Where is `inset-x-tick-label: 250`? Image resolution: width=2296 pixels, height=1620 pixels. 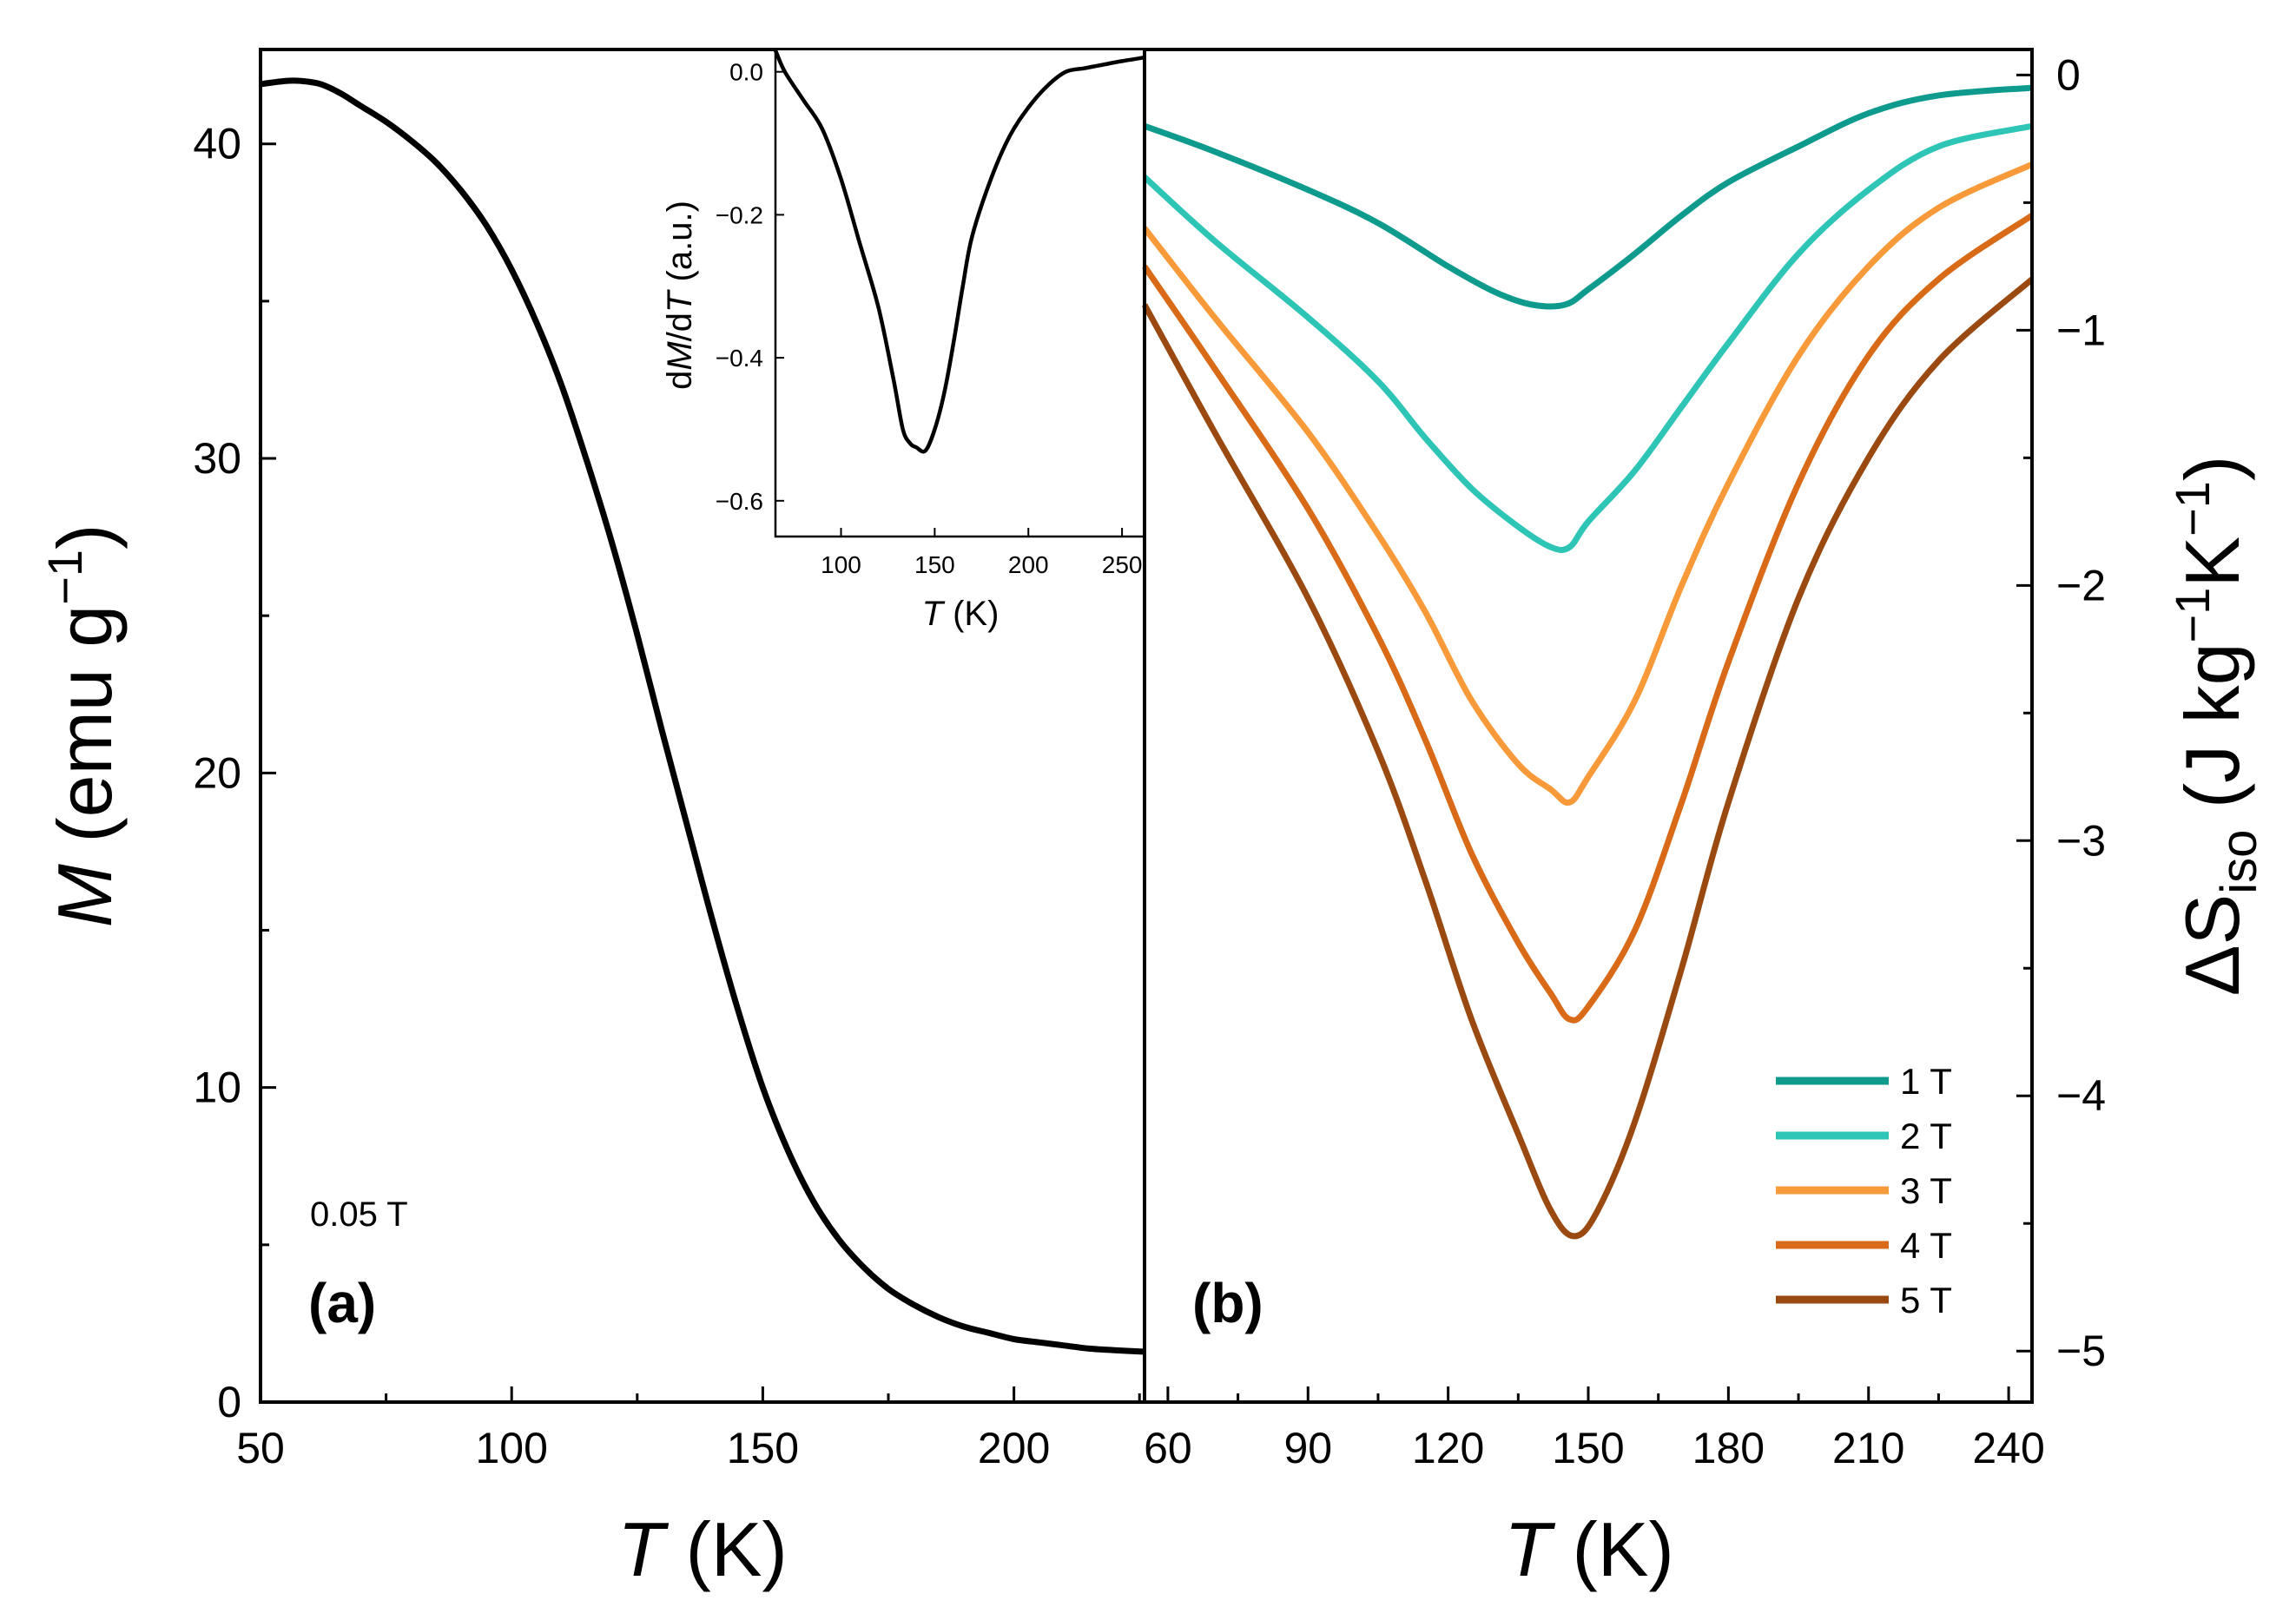 inset-x-tick-label: 250 is located at coordinates (1122, 564).